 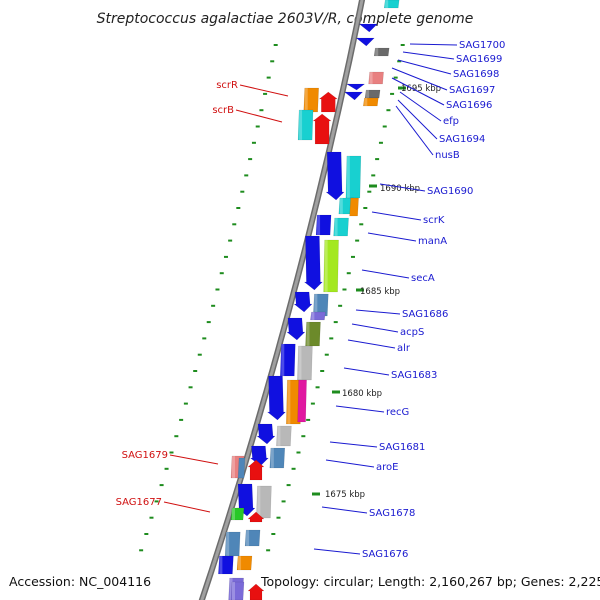 I want to click on gene-label-left: scrR, so click(x=227, y=85).